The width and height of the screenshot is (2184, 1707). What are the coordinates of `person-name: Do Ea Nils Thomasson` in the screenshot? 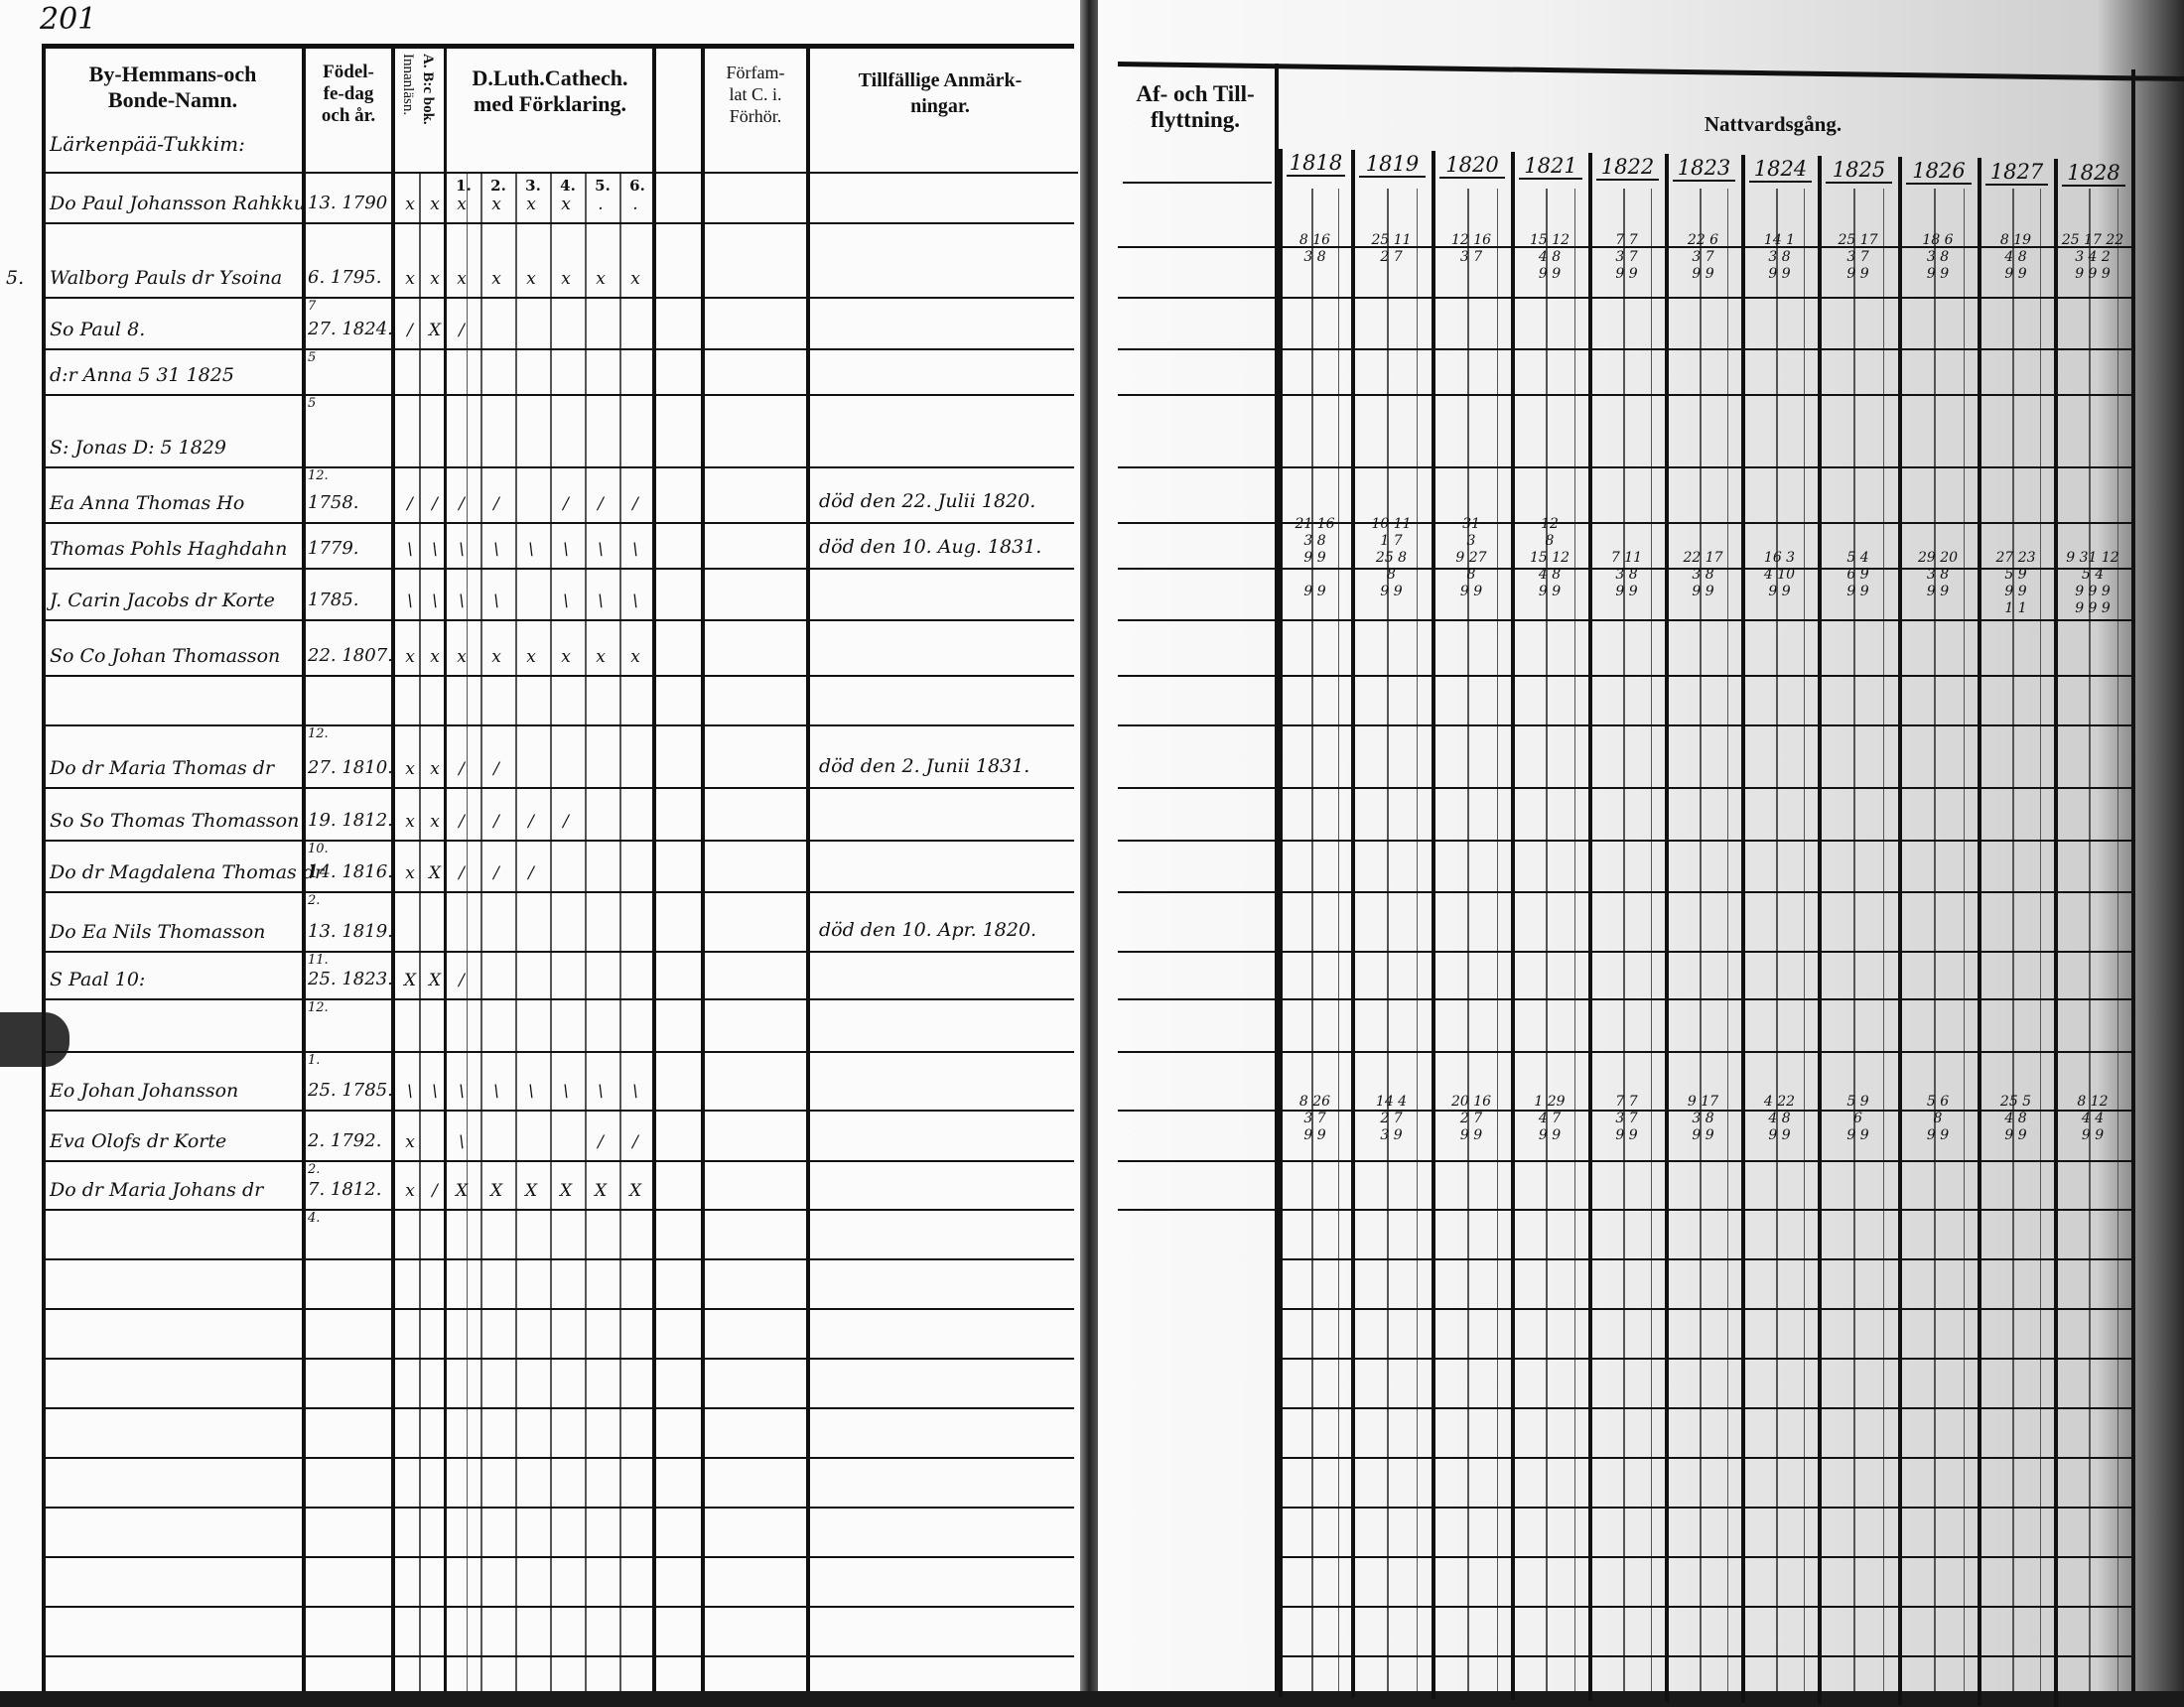 It's located at (158, 932).